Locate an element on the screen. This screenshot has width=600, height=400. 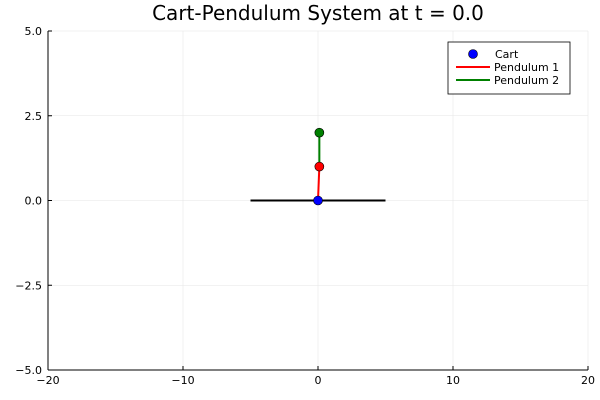
plot-area is located at coordinates (318, 166).